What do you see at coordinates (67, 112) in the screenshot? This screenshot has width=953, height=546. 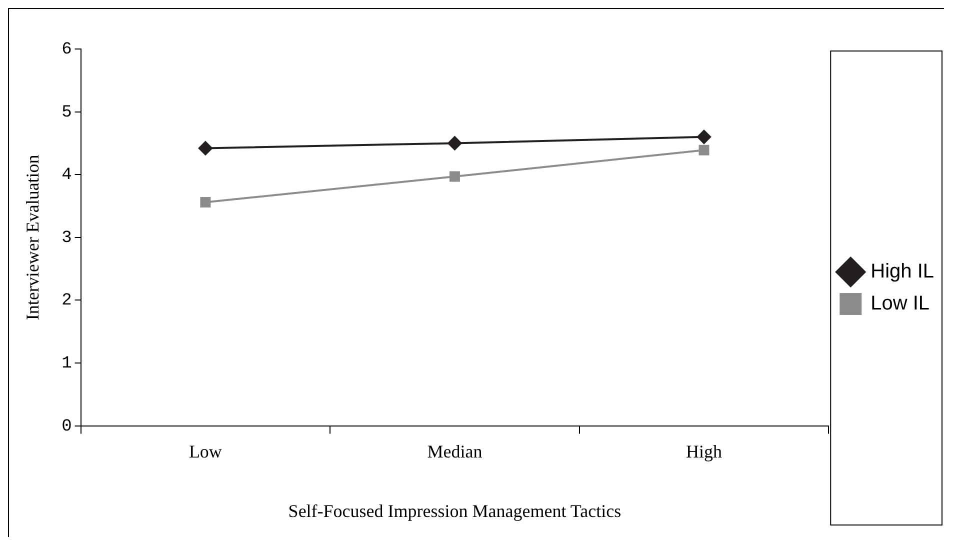 I see `y-tick-label: 5` at bounding box center [67, 112].